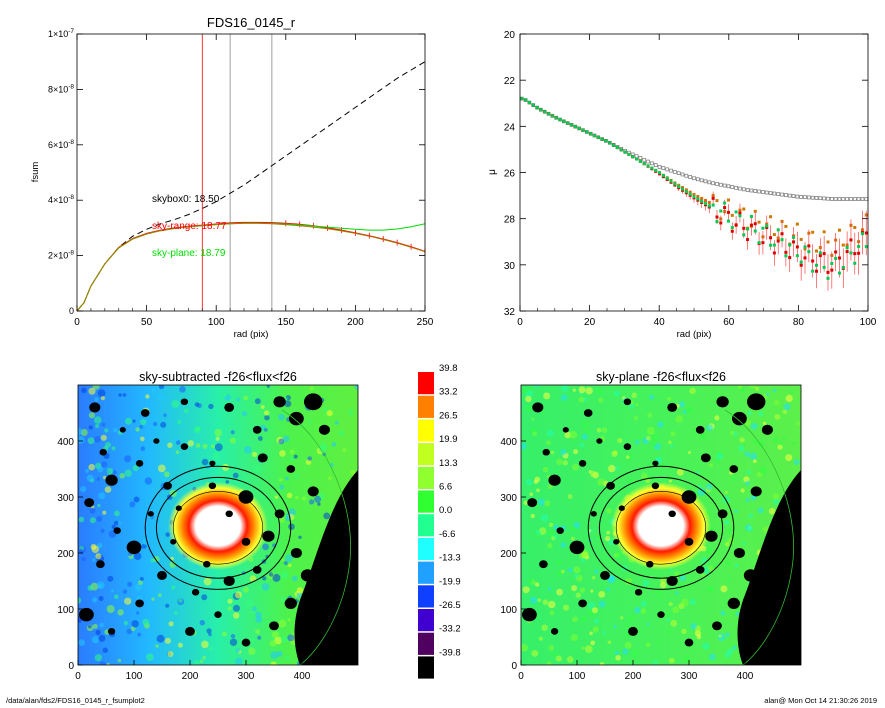 The width and height of the screenshot is (885, 708). What do you see at coordinates (445, 487) in the screenshot?
I see `colorbar-label: 6.6` at bounding box center [445, 487].